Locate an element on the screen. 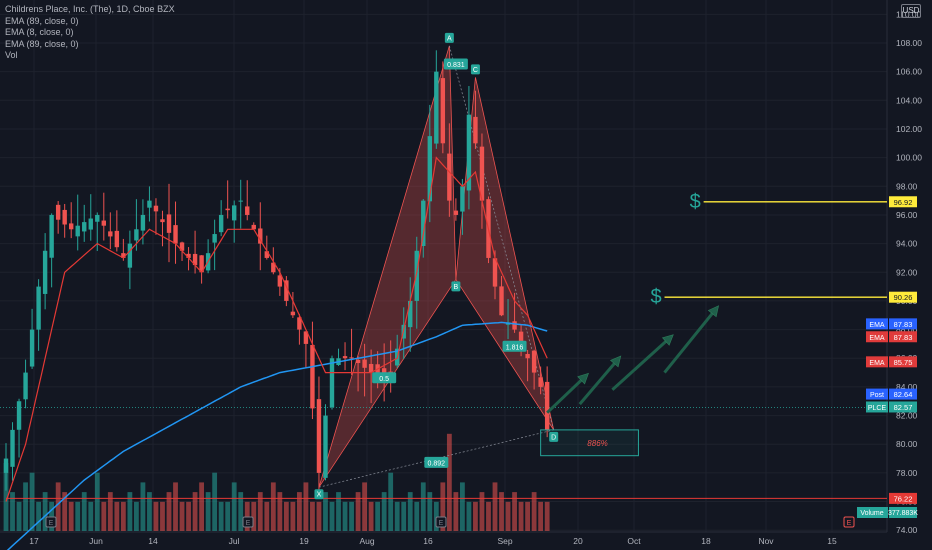  tag-value: 90.26 is located at coordinates (903, 297).